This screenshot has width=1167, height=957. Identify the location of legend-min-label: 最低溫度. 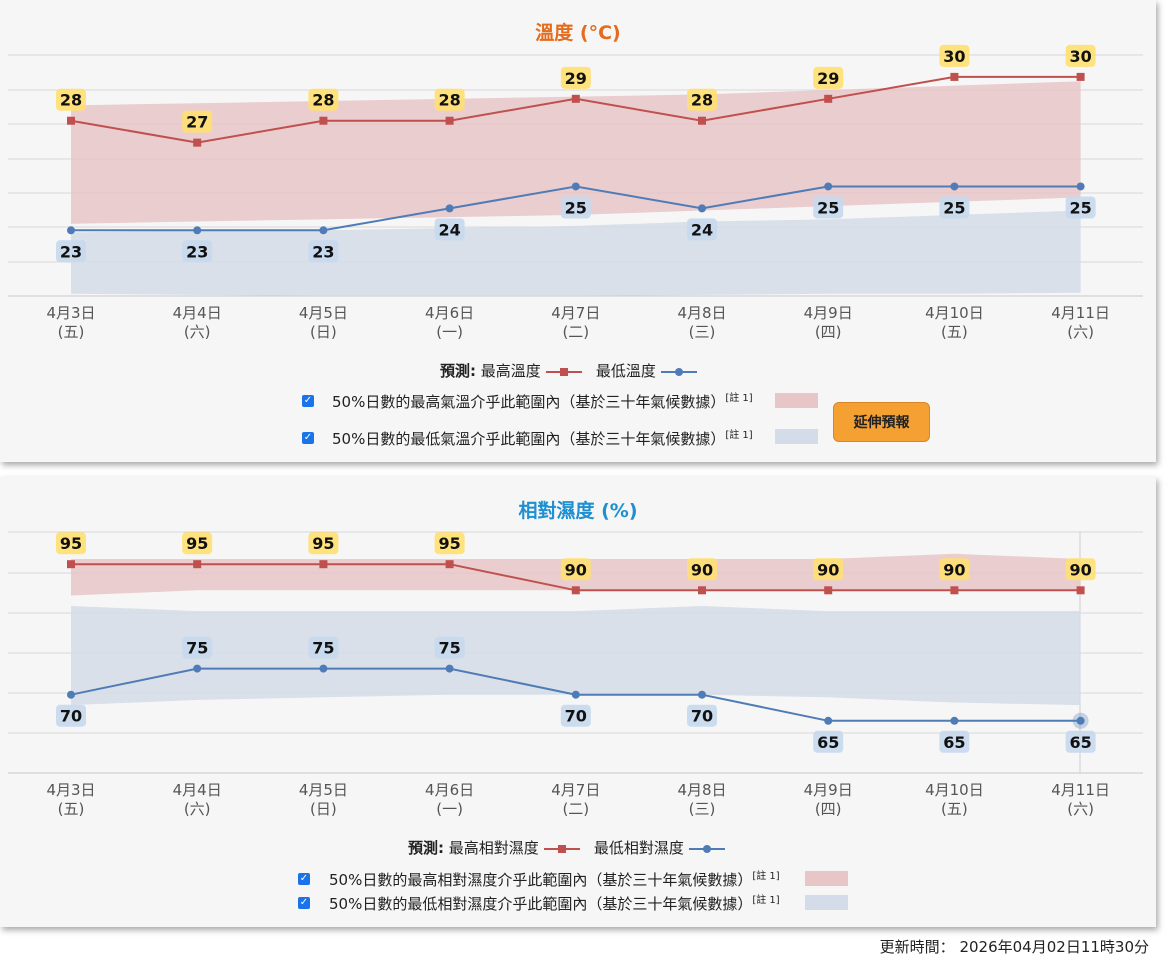
(625, 371).